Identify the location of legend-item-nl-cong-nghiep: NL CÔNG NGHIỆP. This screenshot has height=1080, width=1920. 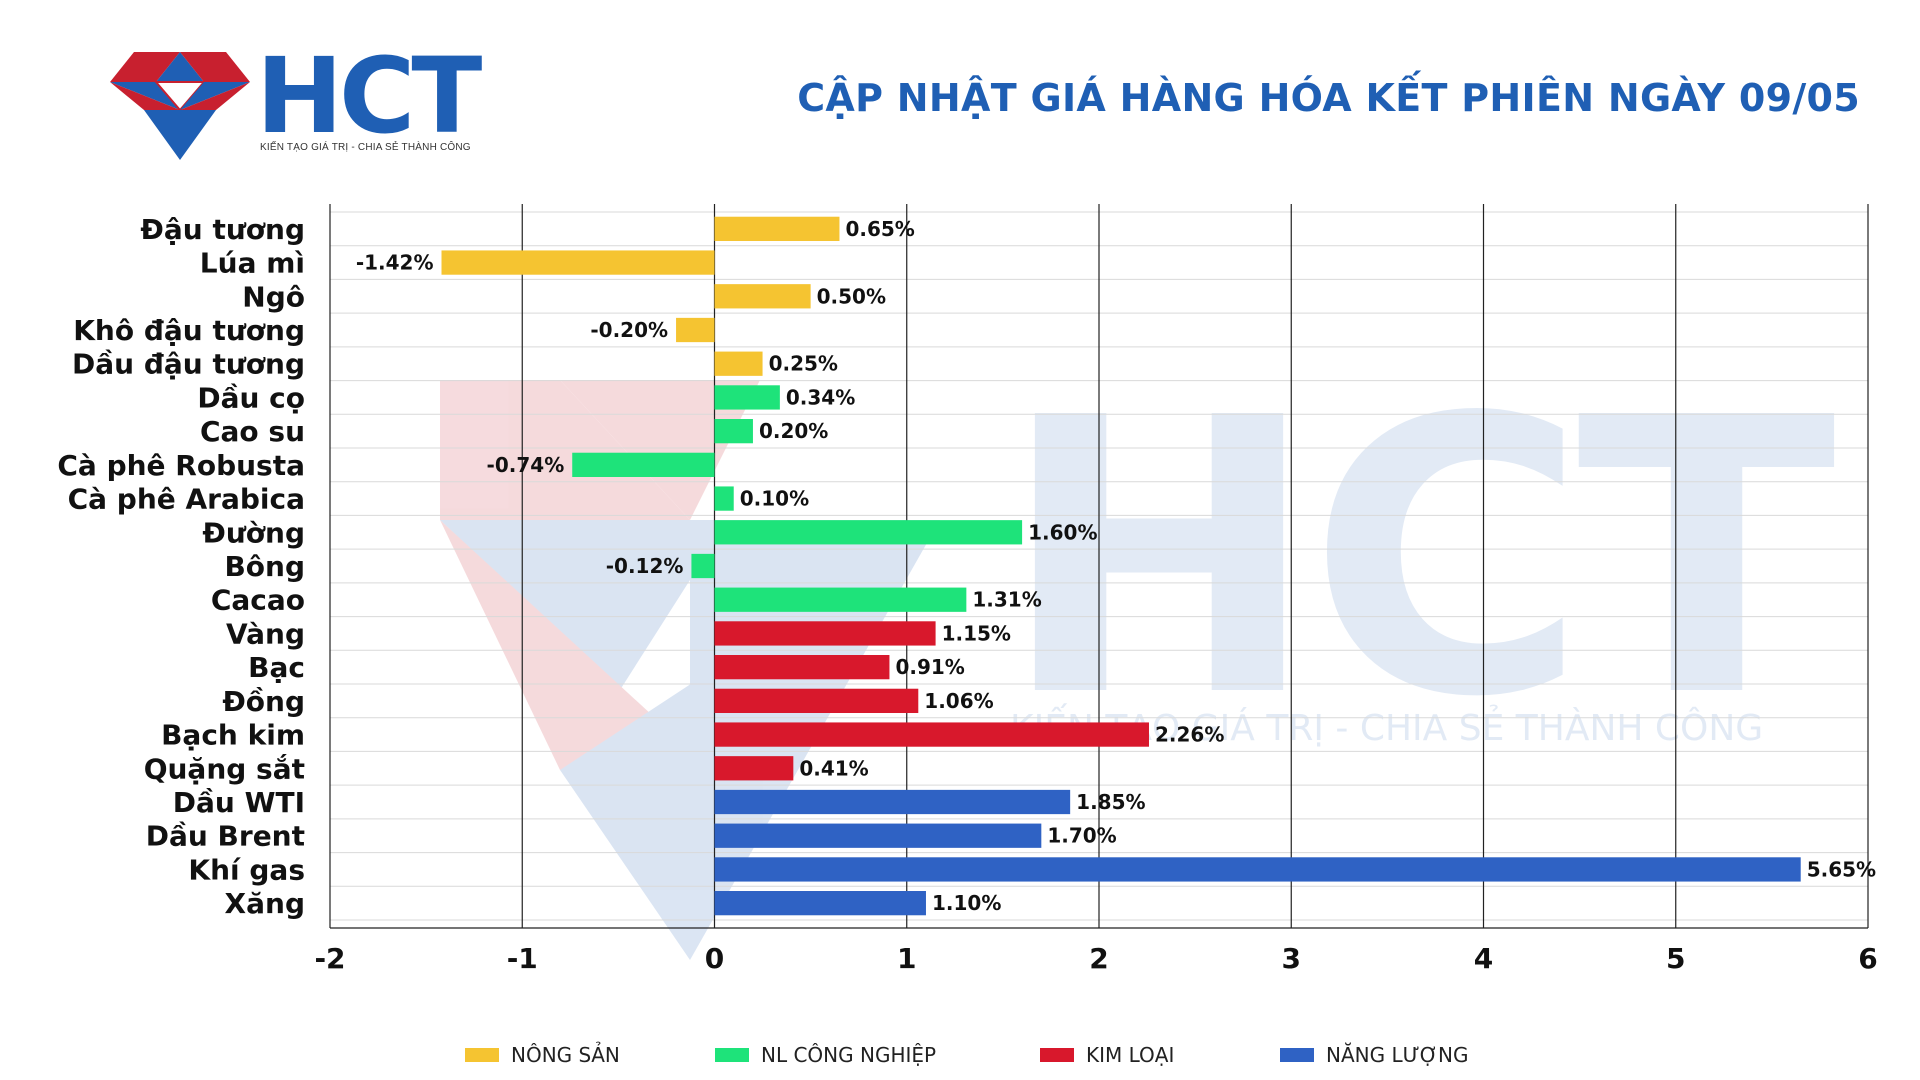
(825, 1055).